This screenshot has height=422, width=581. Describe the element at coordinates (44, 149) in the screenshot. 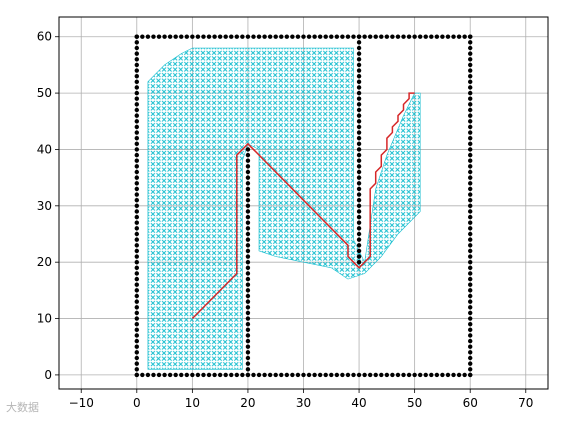

I see `y-tick-label: 40` at that location.